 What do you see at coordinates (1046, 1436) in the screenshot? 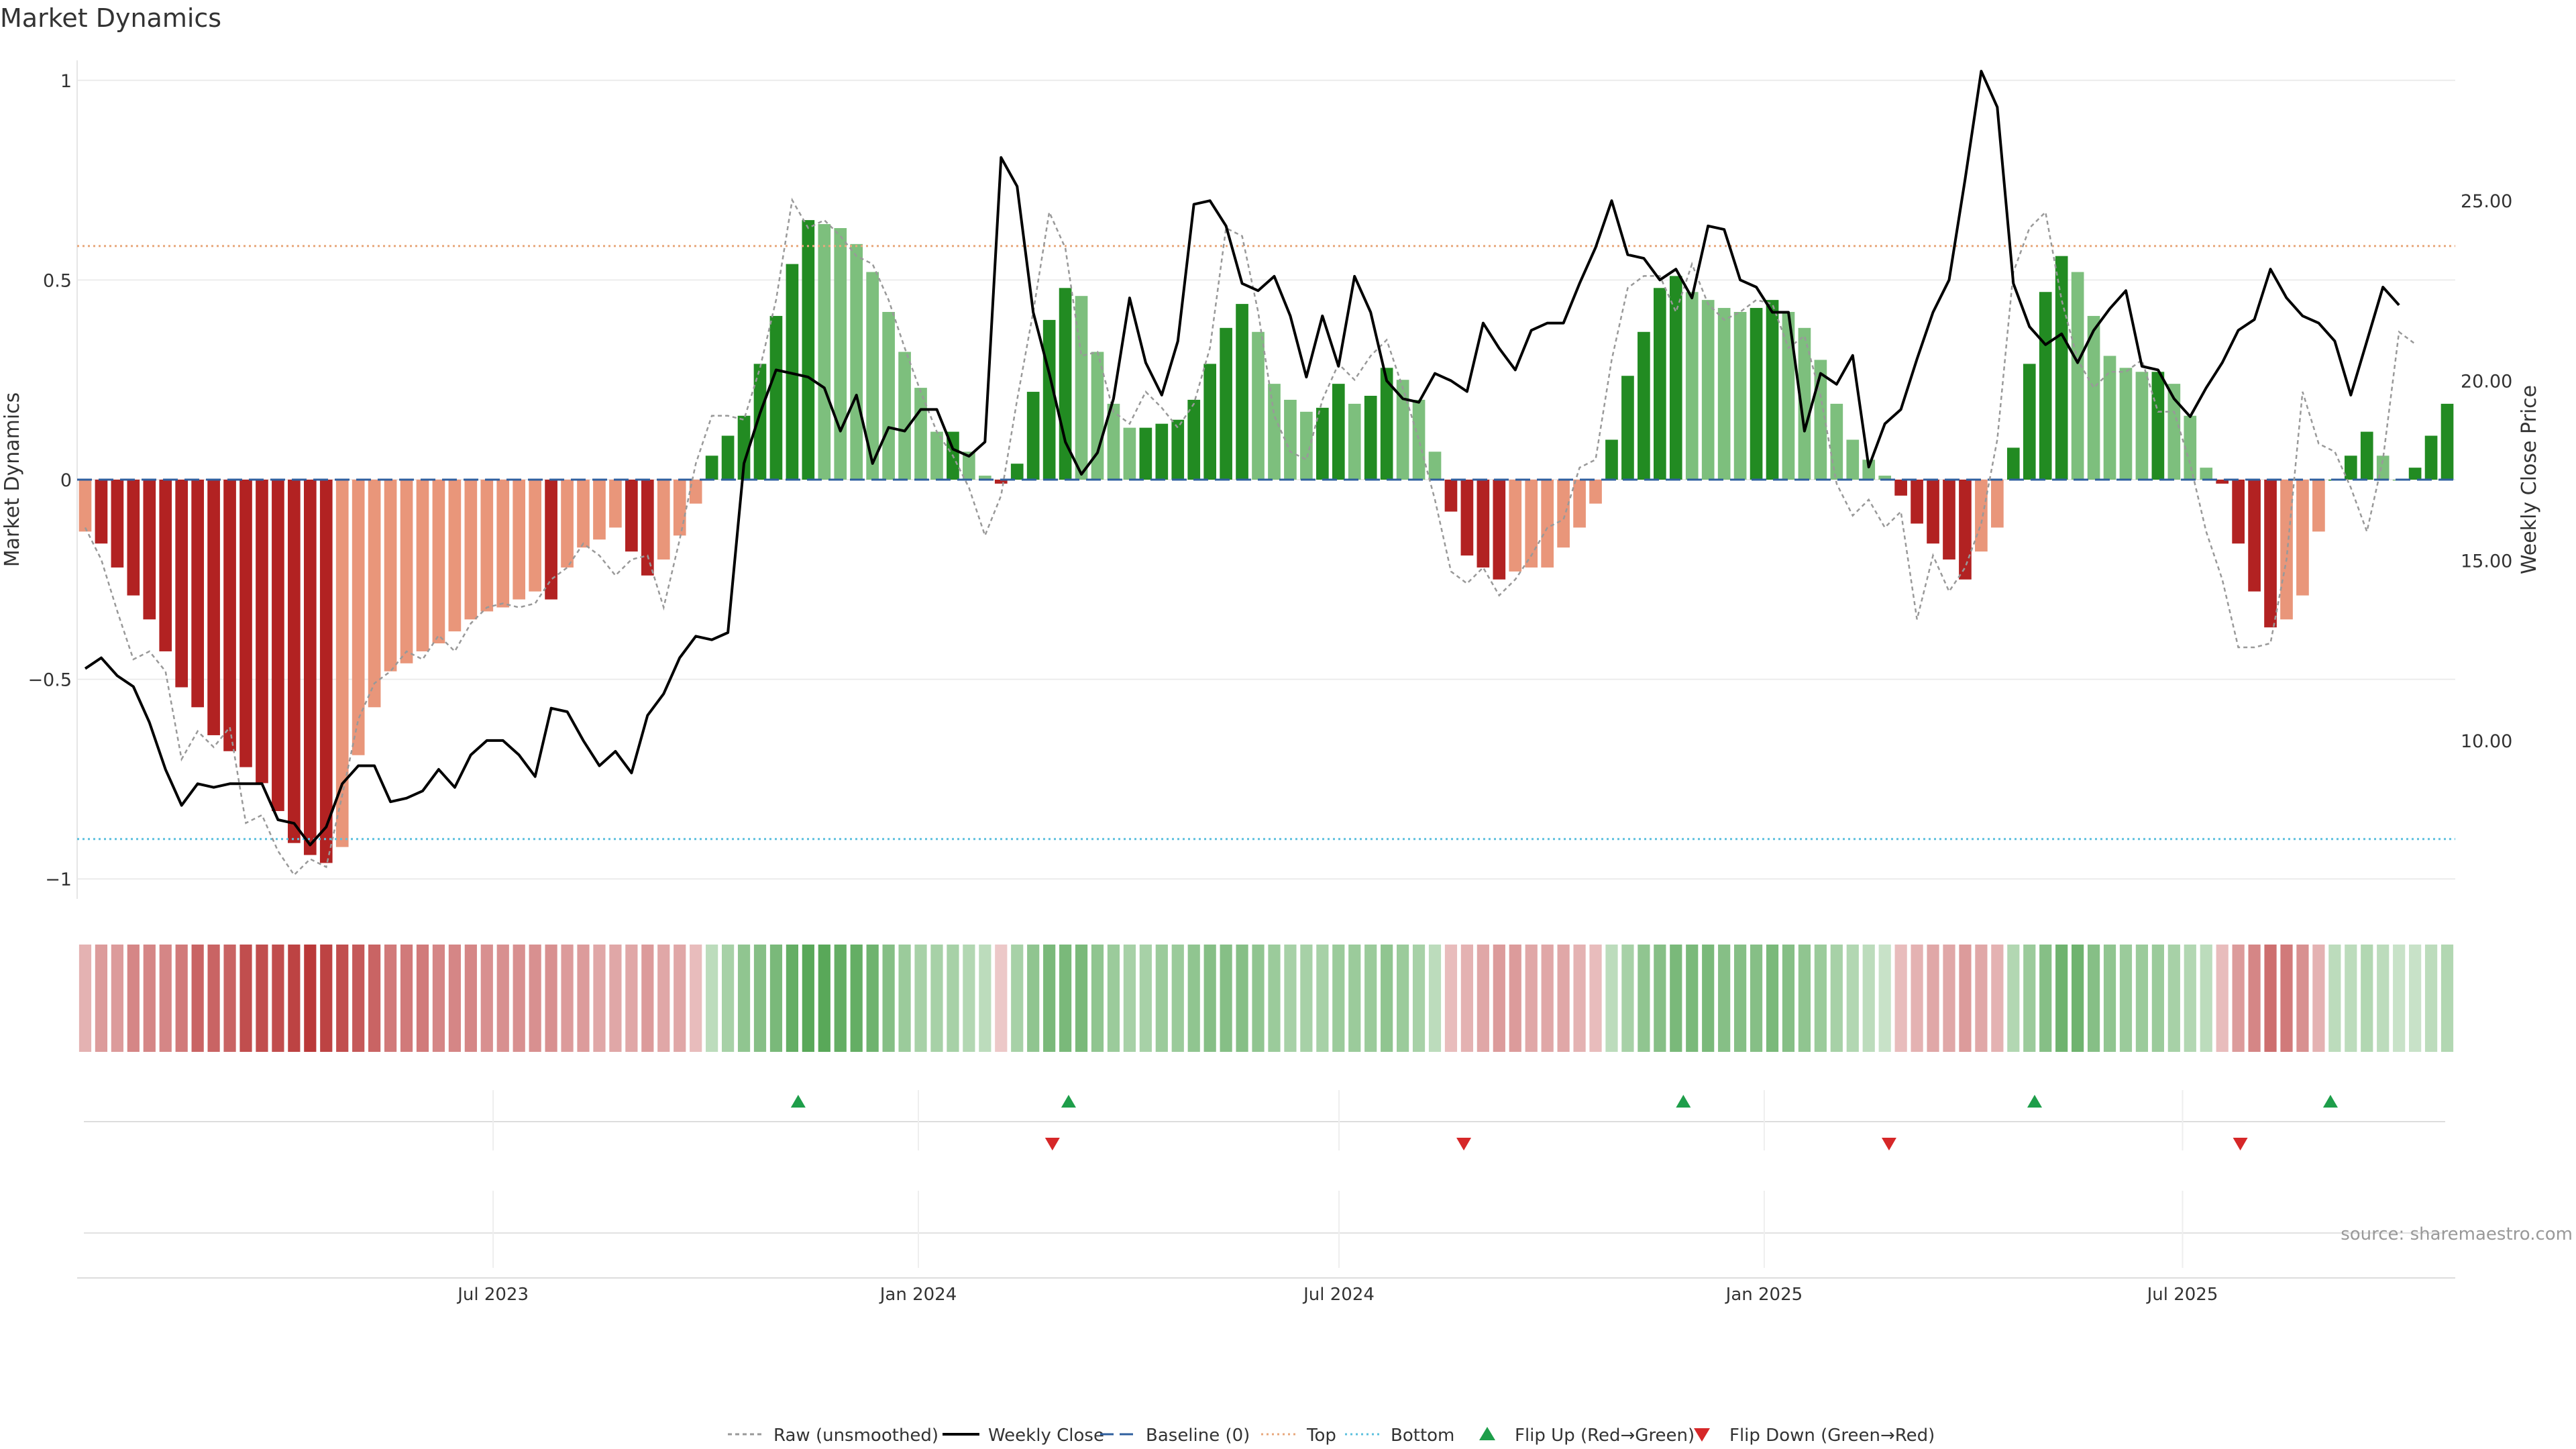
I see `legend-label: Weekly Close` at bounding box center [1046, 1436].